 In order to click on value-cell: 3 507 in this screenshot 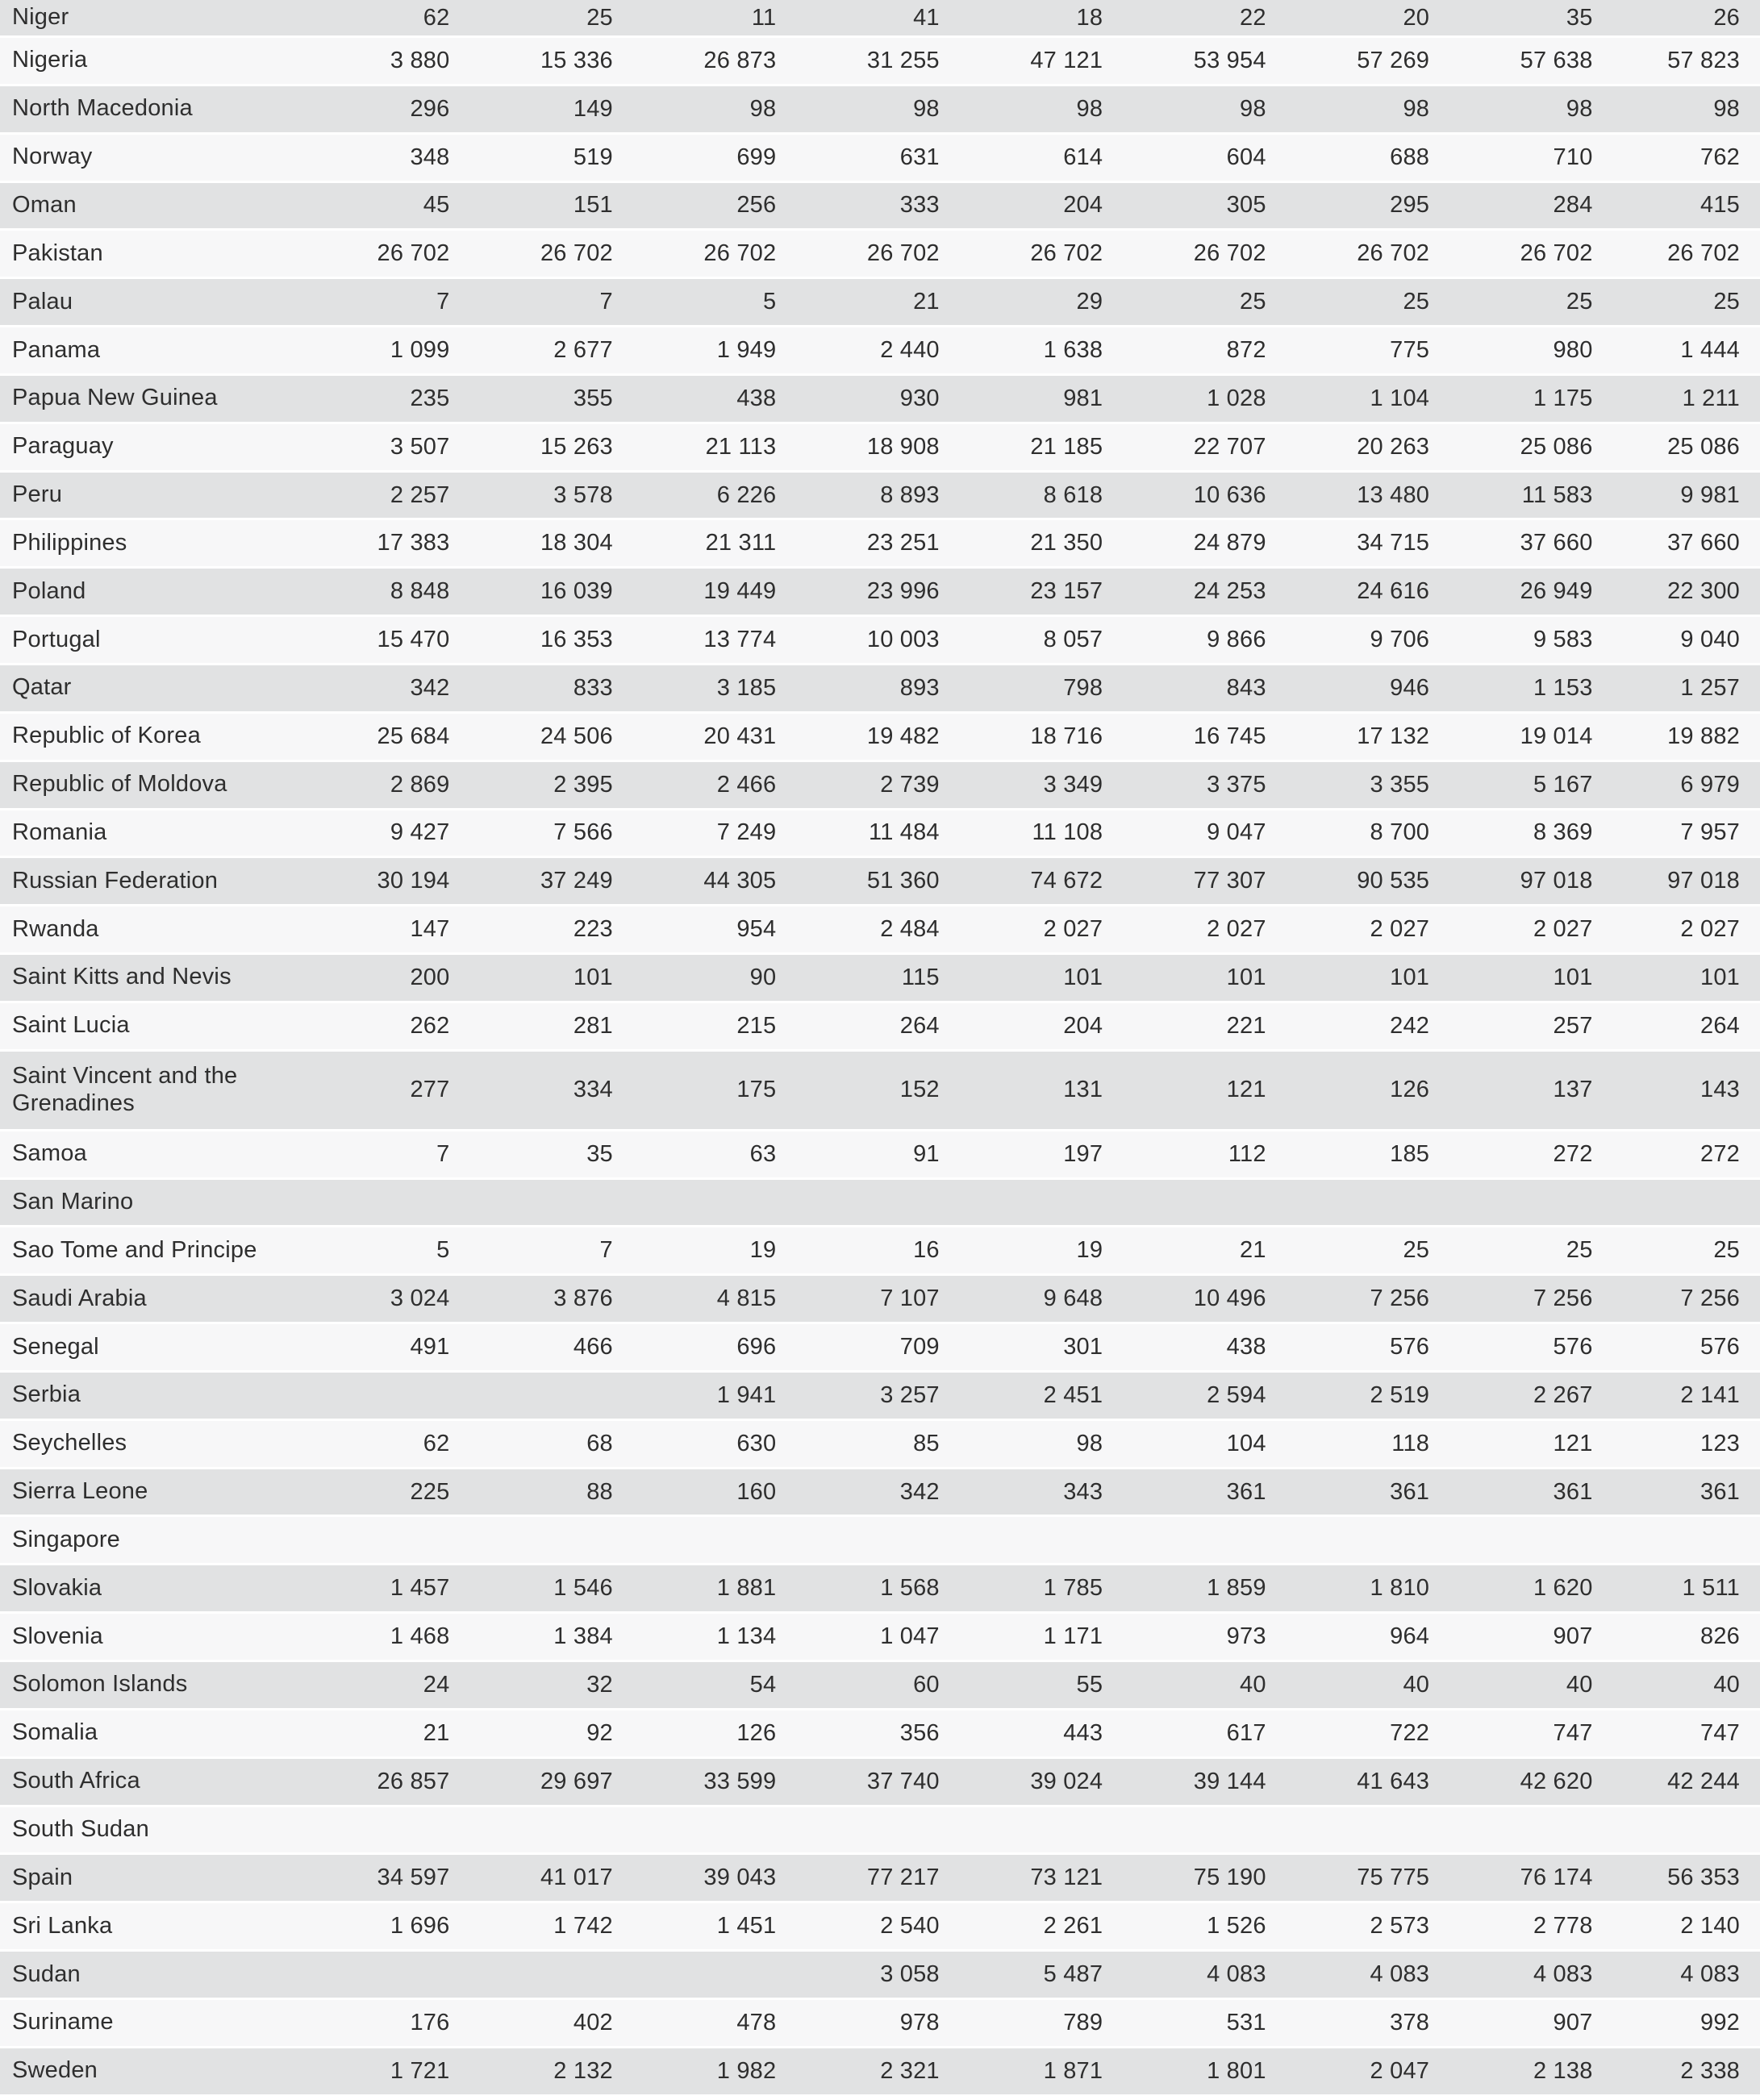, I will do `click(420, 446)`.